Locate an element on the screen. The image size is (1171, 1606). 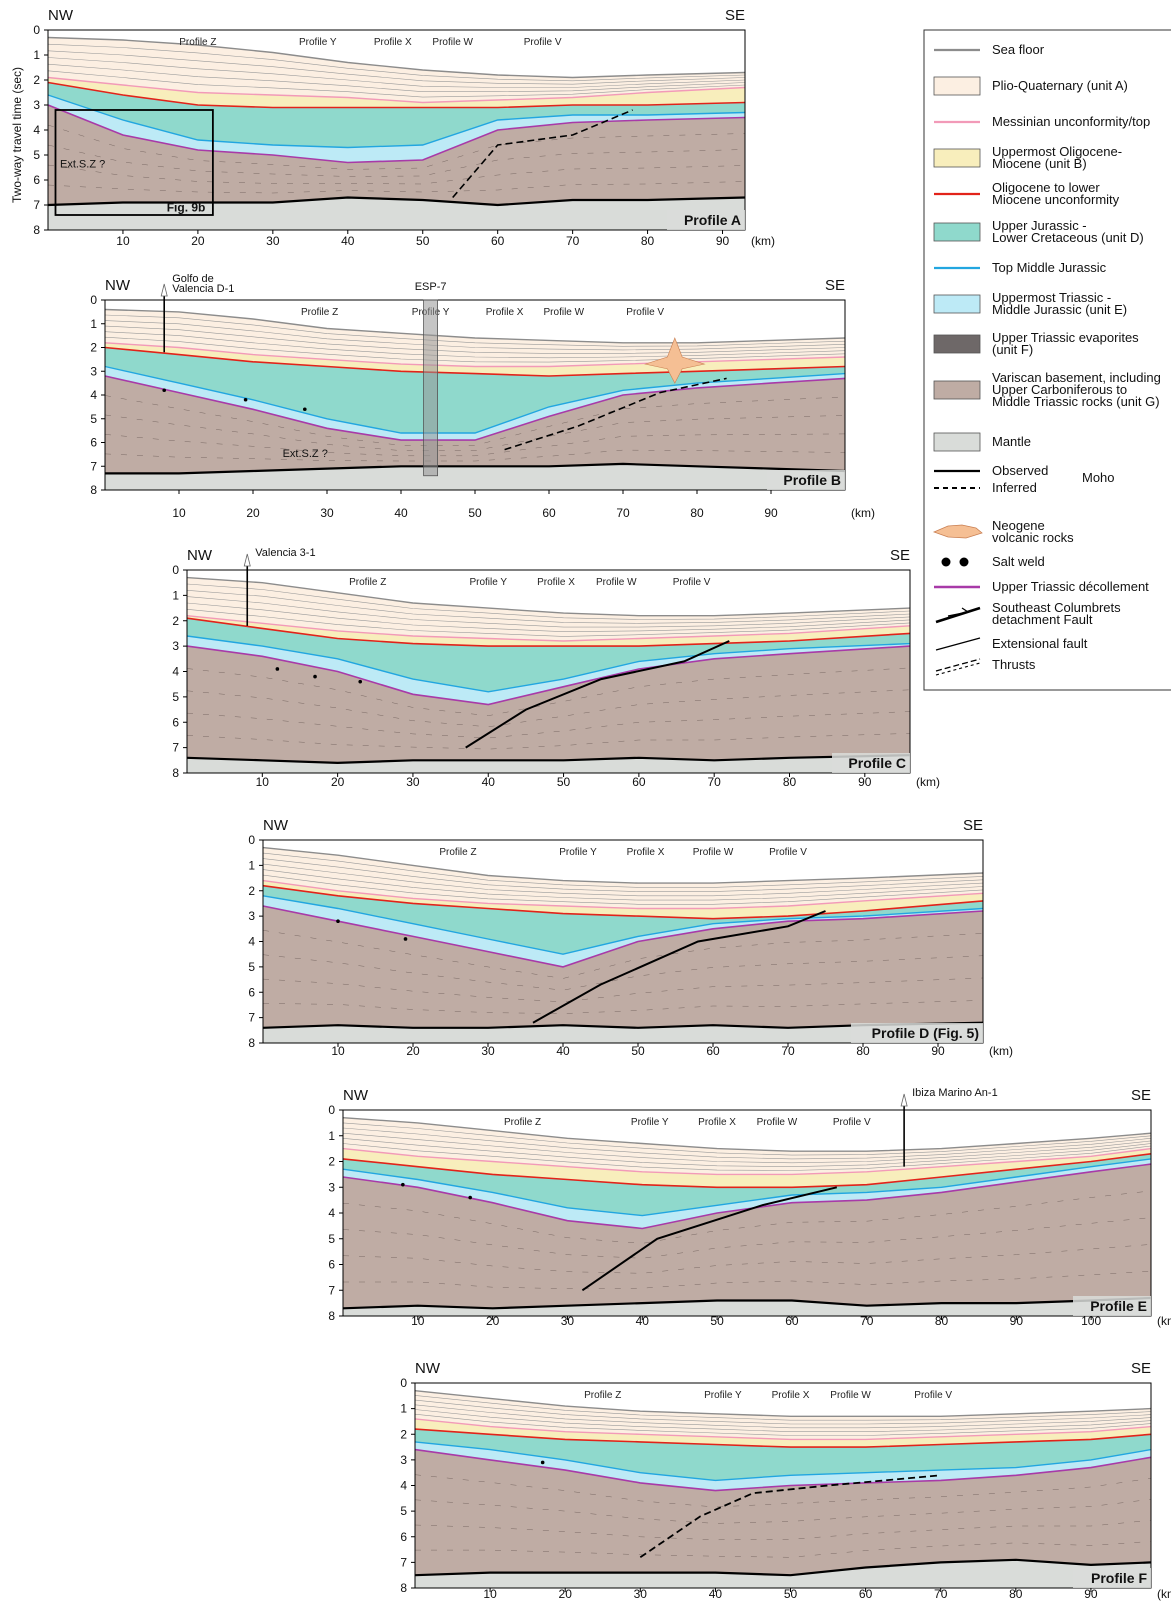
x-tick-label: 10 is located at coordinates (418, 1321).